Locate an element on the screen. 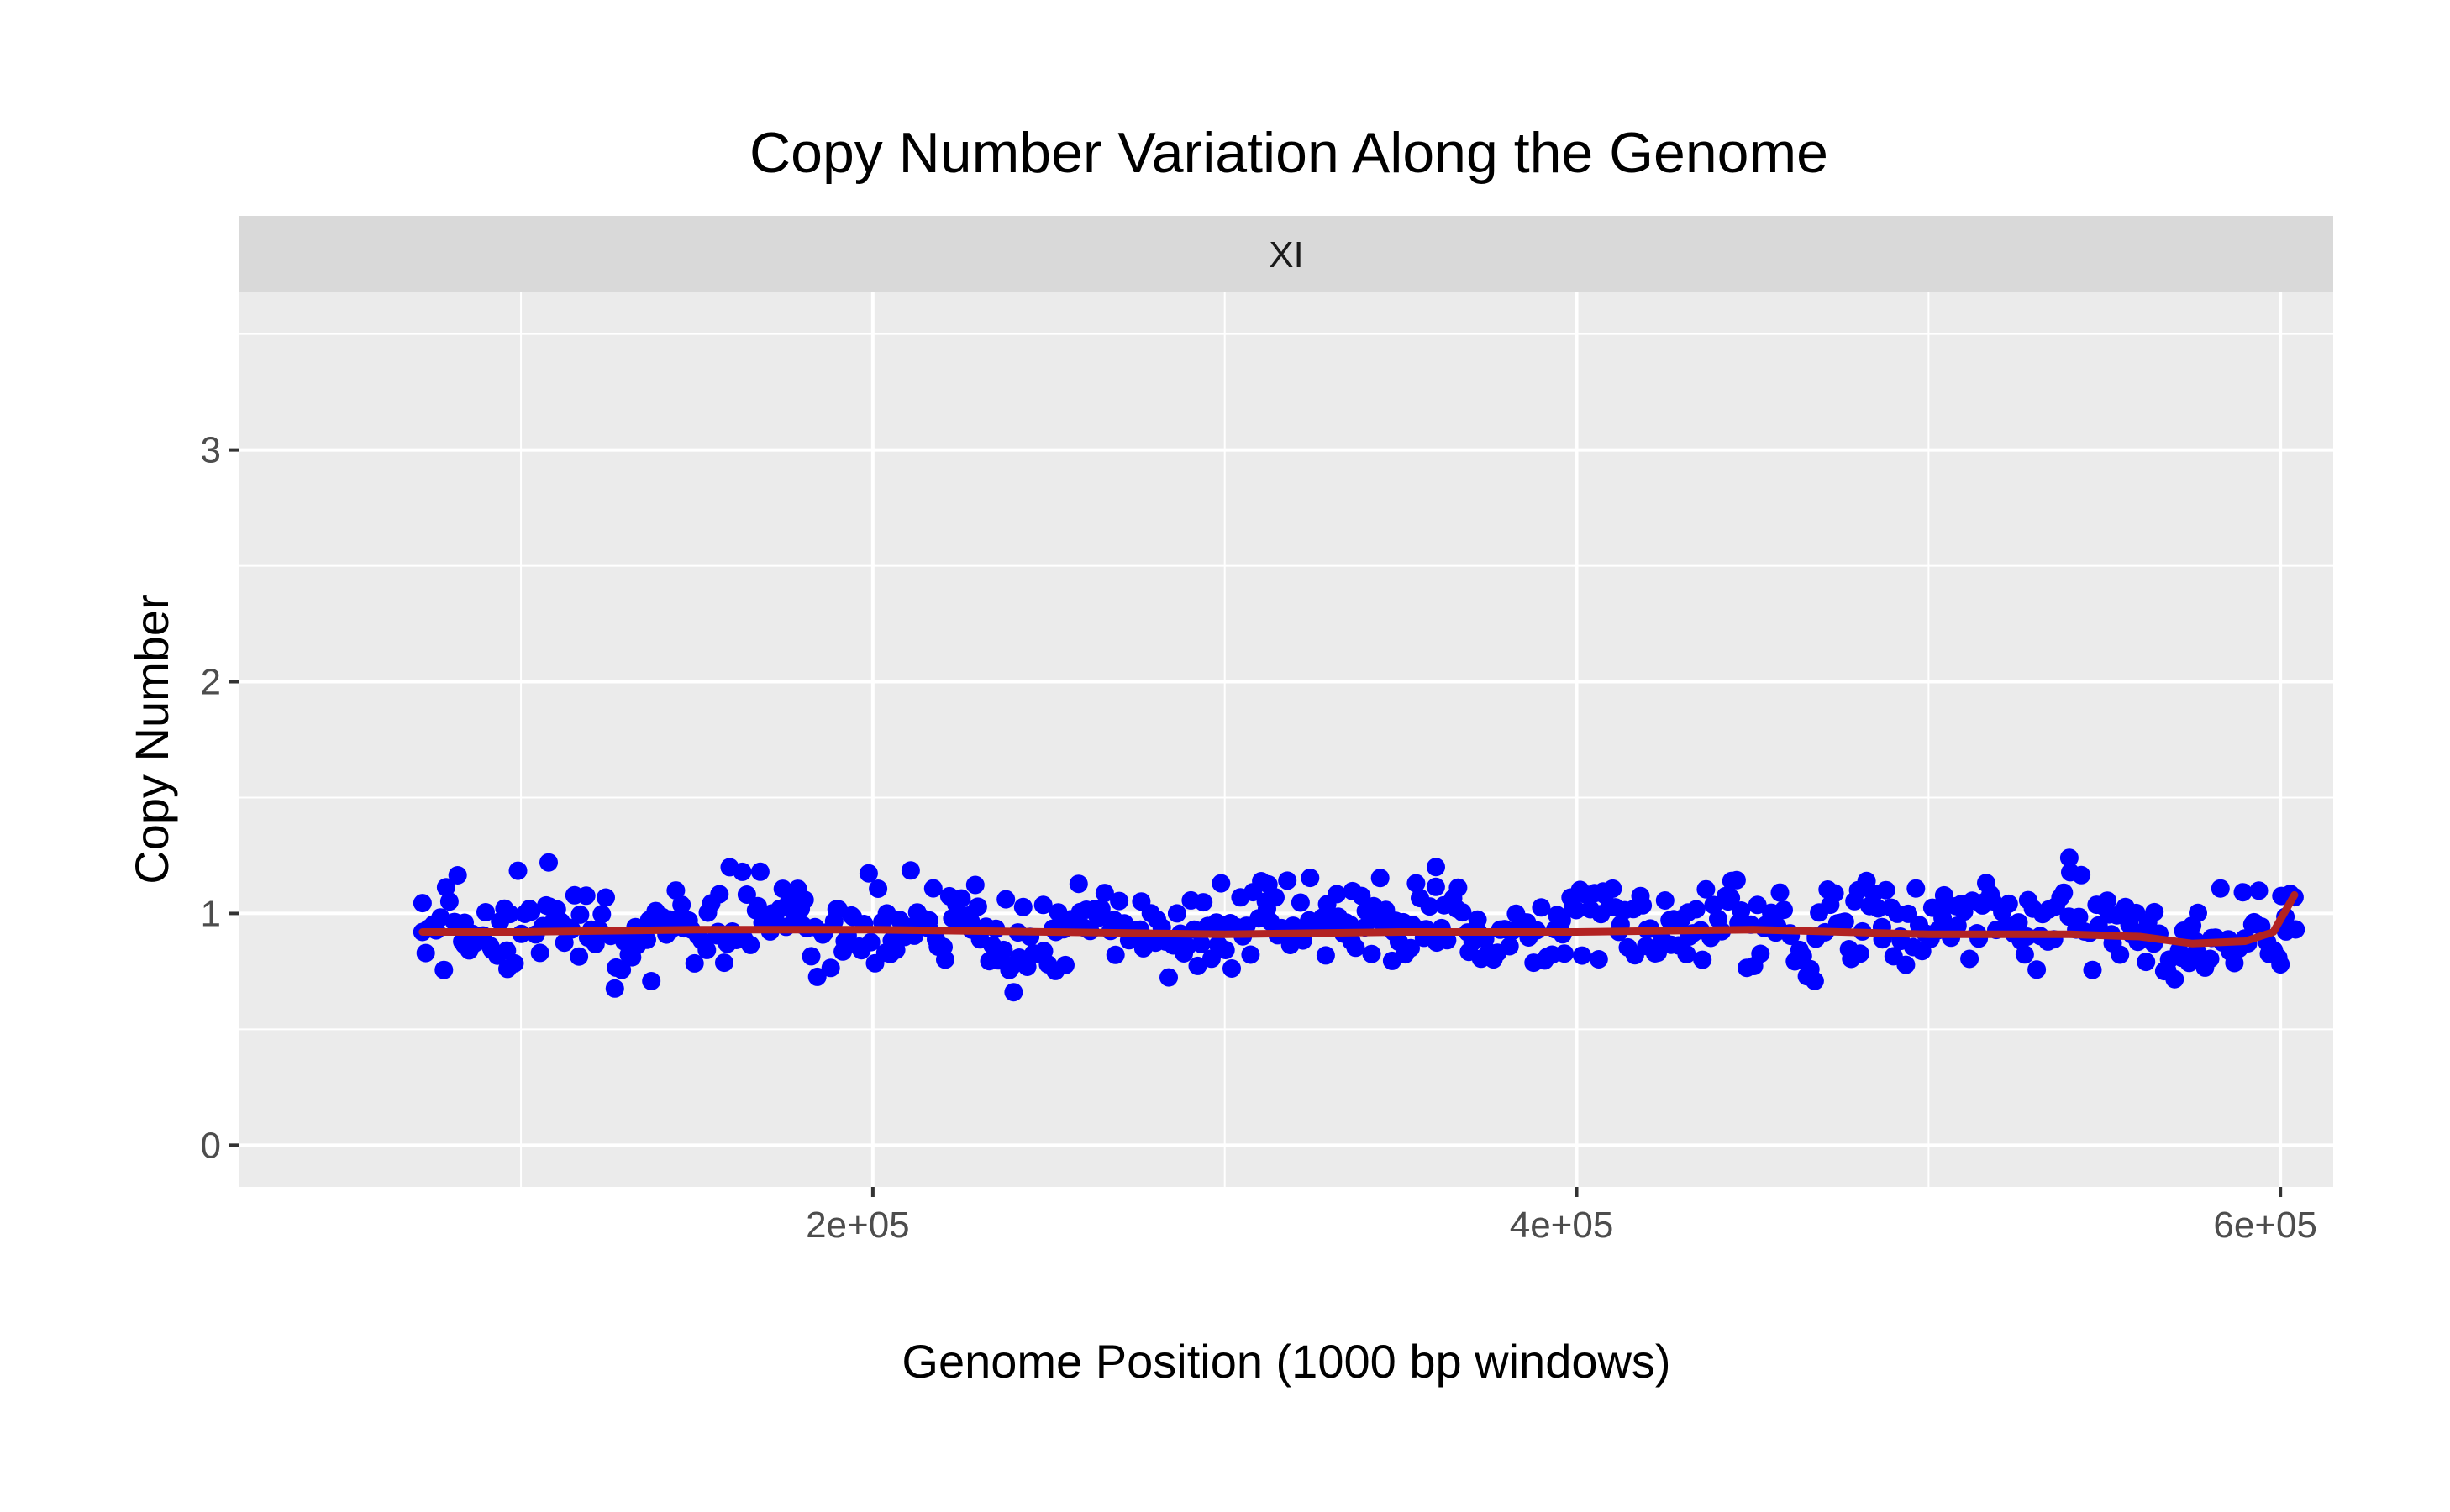  trend-line is located at coordinates (1359, 919).